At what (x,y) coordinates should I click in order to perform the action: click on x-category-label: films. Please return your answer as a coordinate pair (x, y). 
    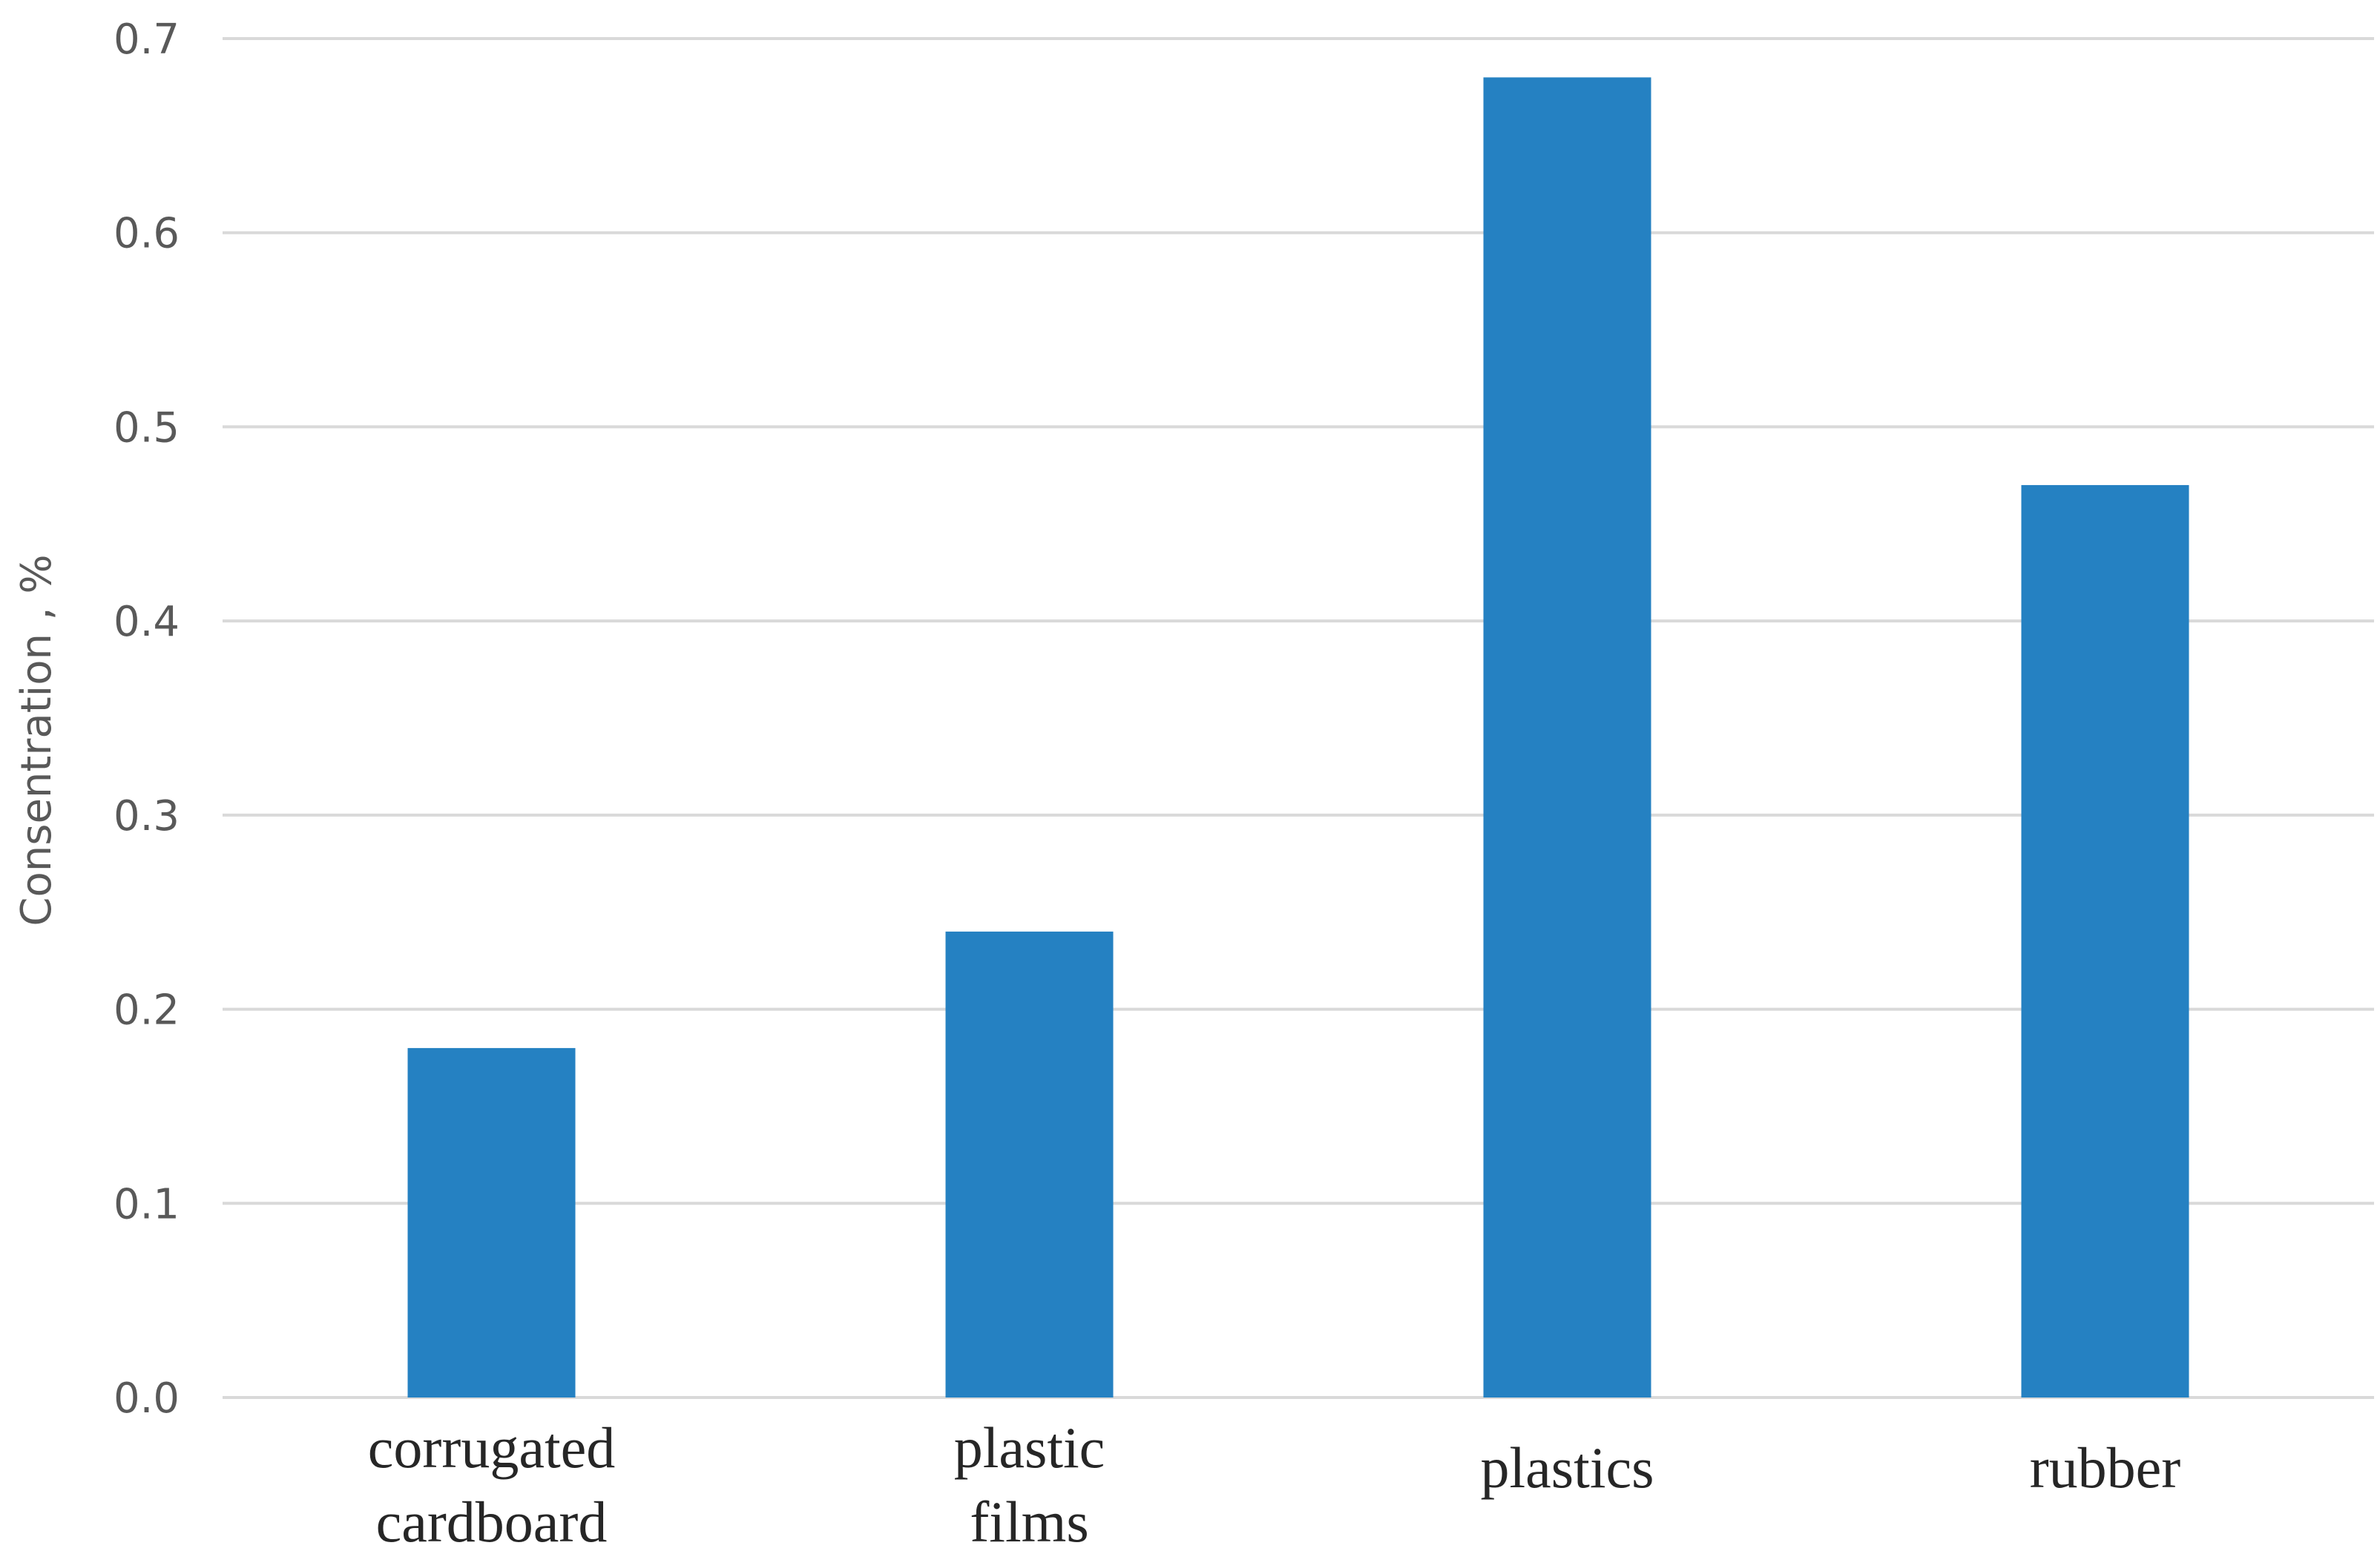
    Looking at the image, I should click on (1029, 1521).